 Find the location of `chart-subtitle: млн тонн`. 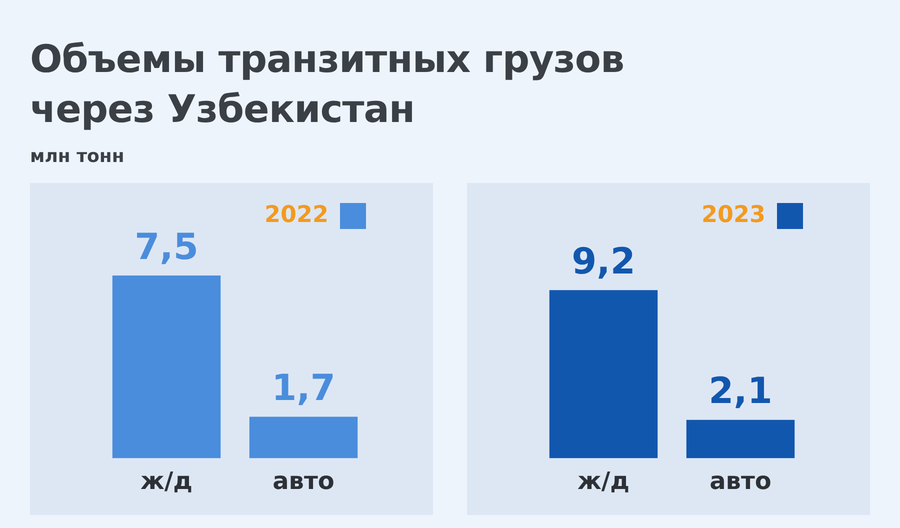

chart-subtitle: млн тонн is located at coordinates (77, 156).